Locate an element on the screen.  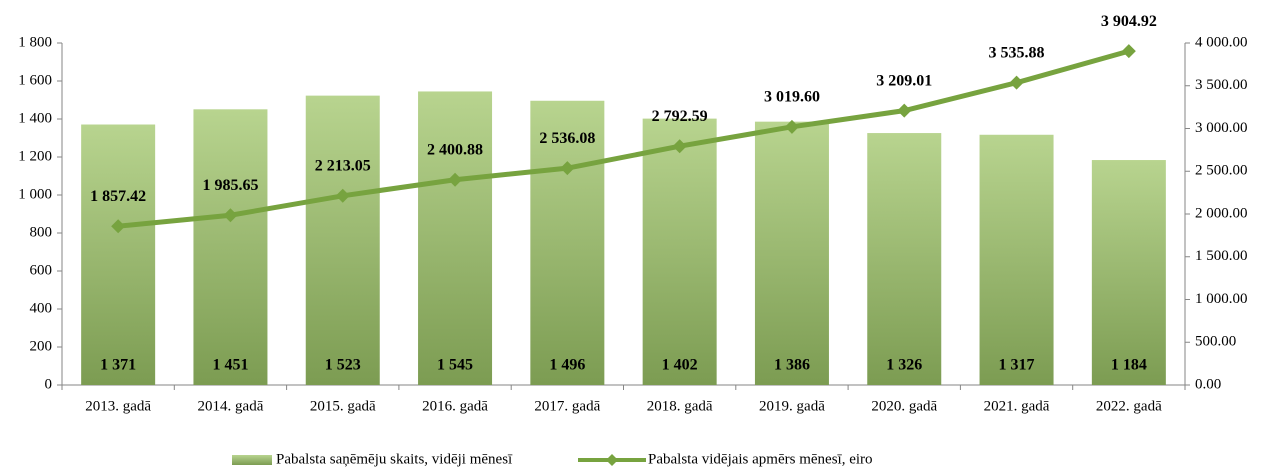
legend-swatch is located at coordinates (252, 460).